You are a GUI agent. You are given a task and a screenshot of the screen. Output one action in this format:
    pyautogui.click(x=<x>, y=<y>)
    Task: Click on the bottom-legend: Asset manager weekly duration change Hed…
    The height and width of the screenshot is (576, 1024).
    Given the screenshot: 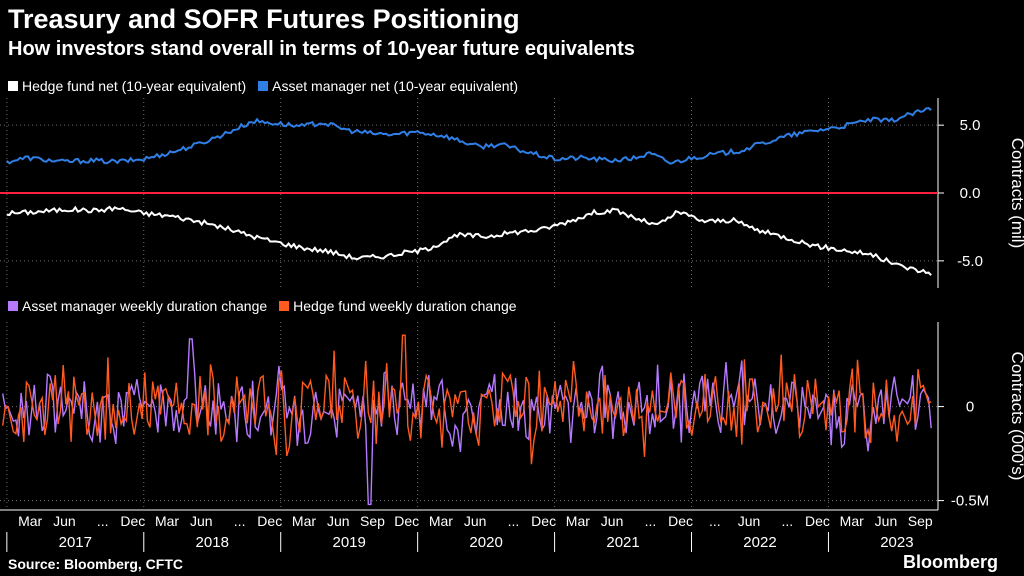 What is the action you would take?
    pyautogui.click(x=268, y=306)
    